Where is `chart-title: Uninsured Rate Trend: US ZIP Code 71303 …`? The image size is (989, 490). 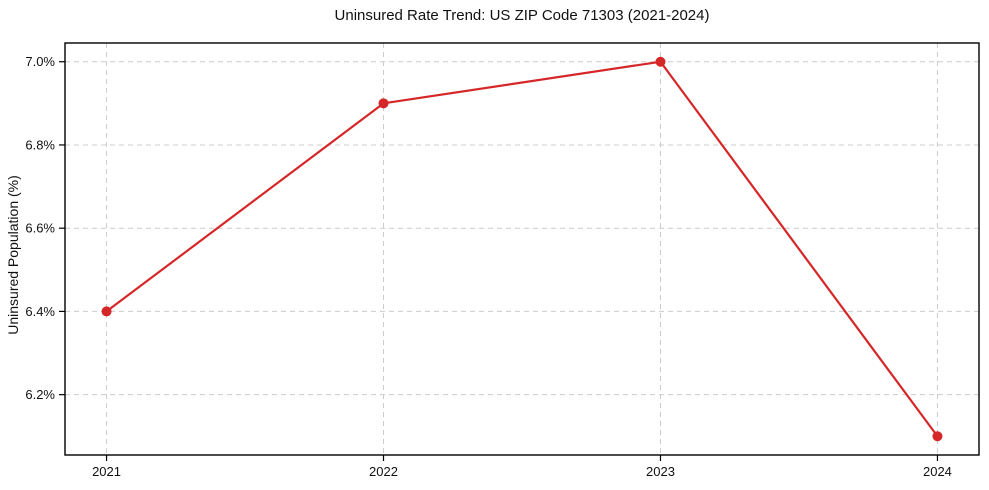 chart-title: Uninsured Rate Trend: US ZIP Code 71303 … is located at coordinates (522, 15).